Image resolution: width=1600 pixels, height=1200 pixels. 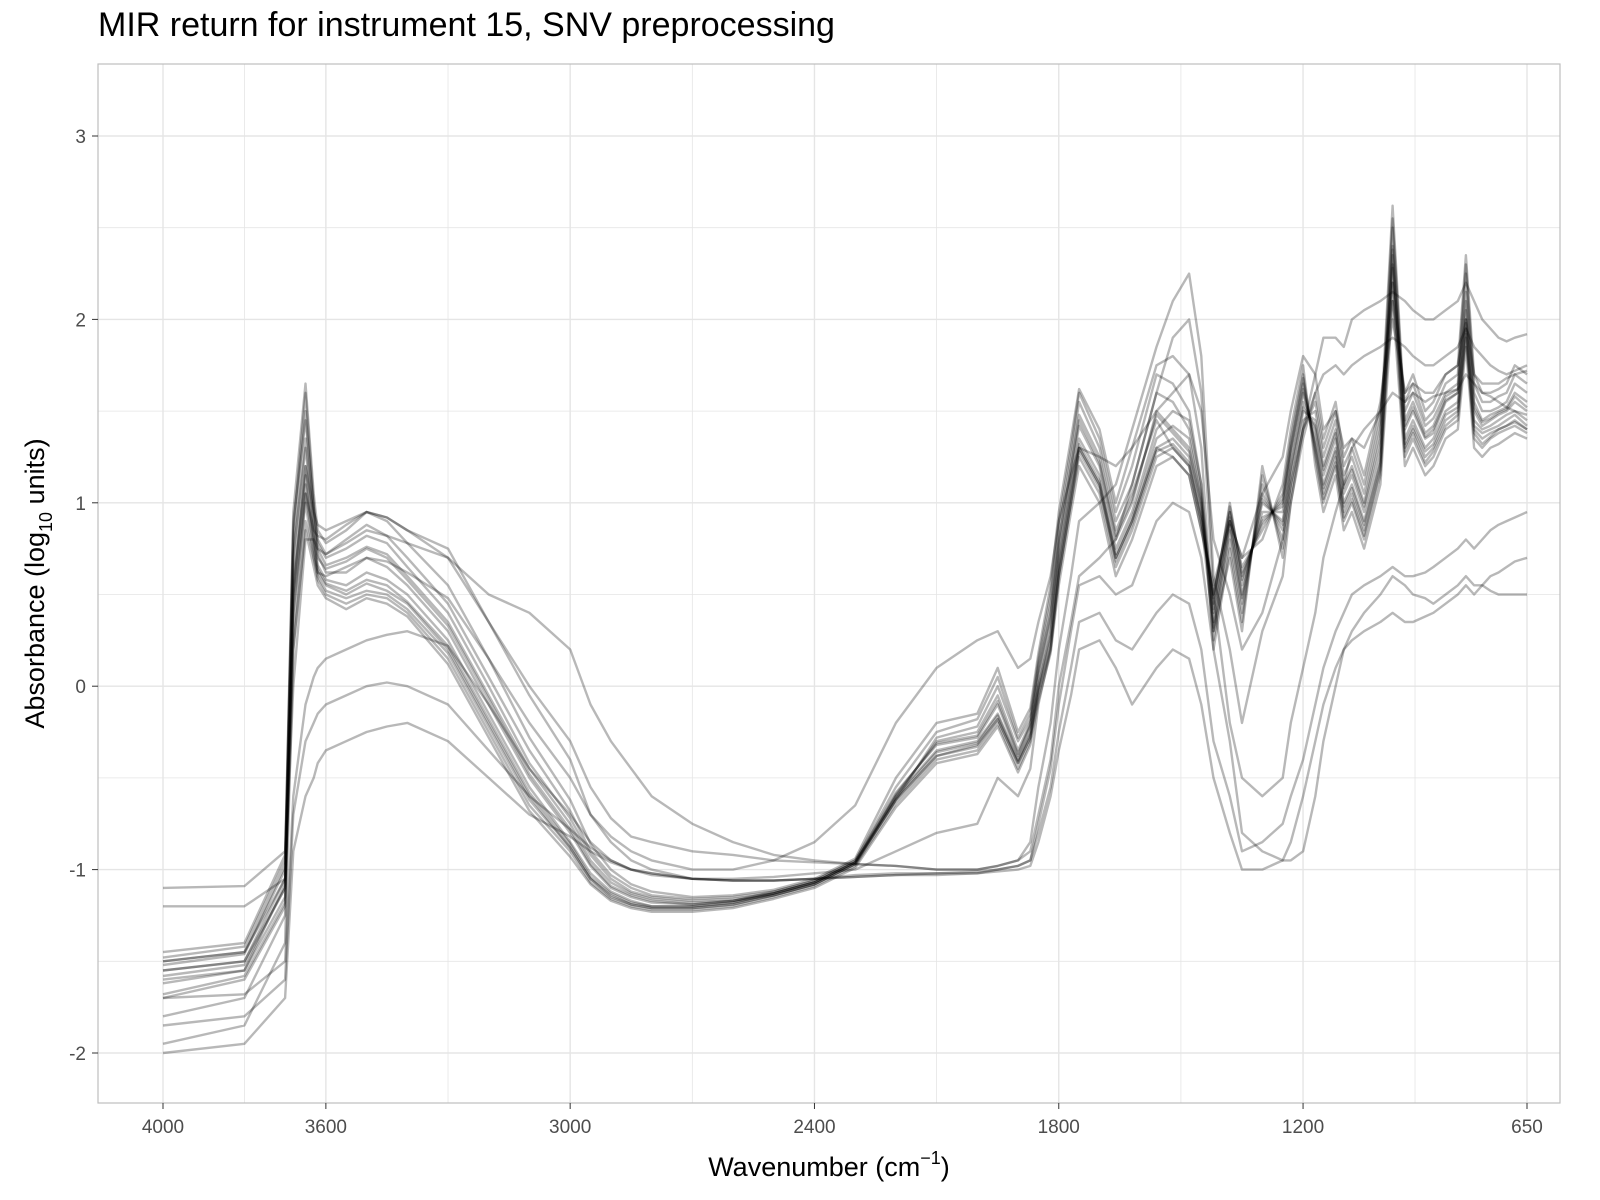 I want to click on x-axis-title-superscript: −1, so click(x=930, y=1158).